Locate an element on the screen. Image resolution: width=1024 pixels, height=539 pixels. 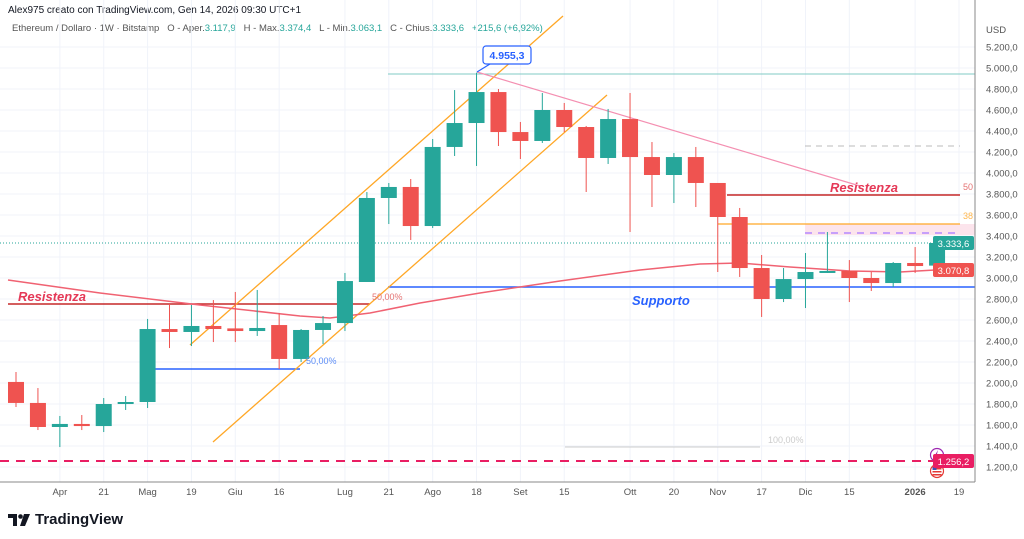
badge-last-price-text: 3.333,6 is located at coordinates (954, 244).